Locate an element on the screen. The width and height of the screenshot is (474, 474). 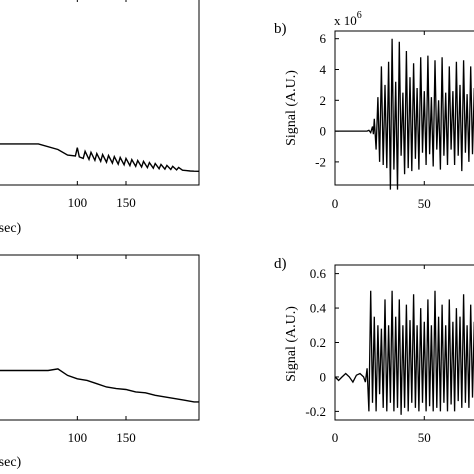
panel-b-series-line is located at coordinates (404, 114).